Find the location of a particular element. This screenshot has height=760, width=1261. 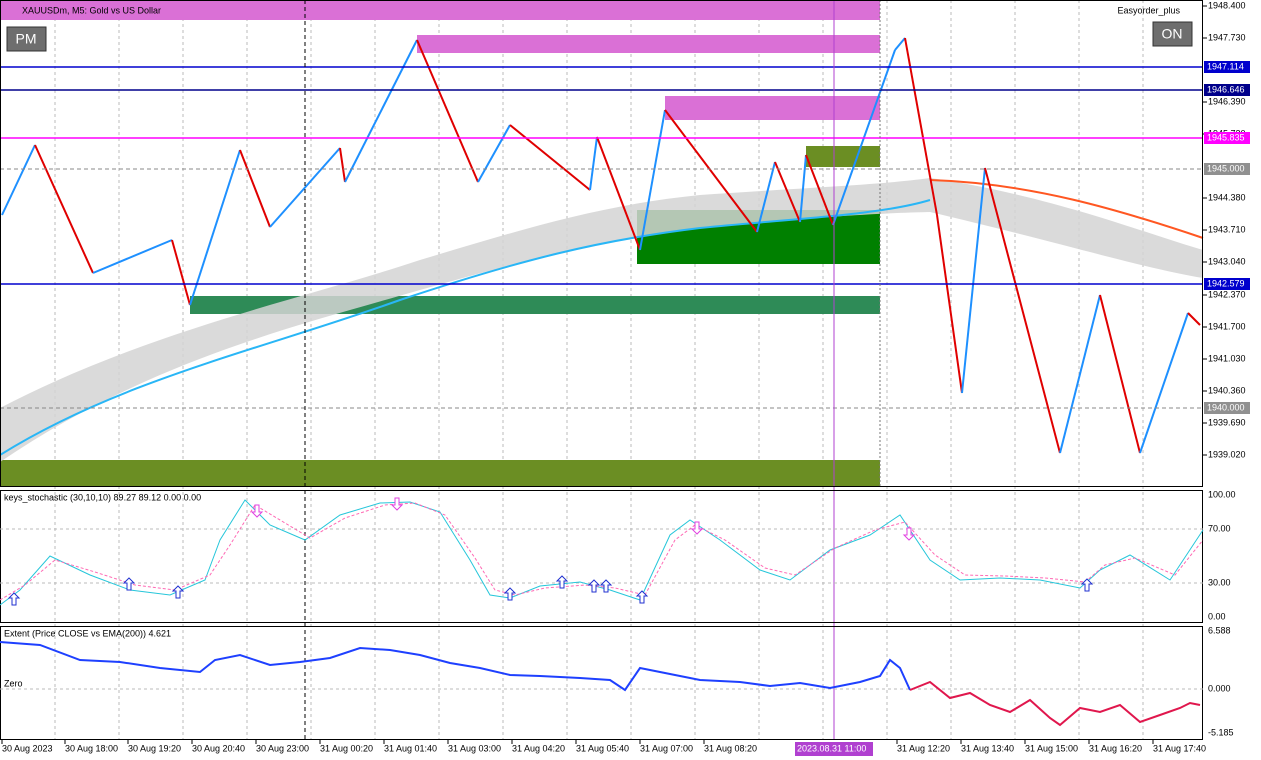

time-label: 31 Aug 13:40 is located at coordinates (987, 748).